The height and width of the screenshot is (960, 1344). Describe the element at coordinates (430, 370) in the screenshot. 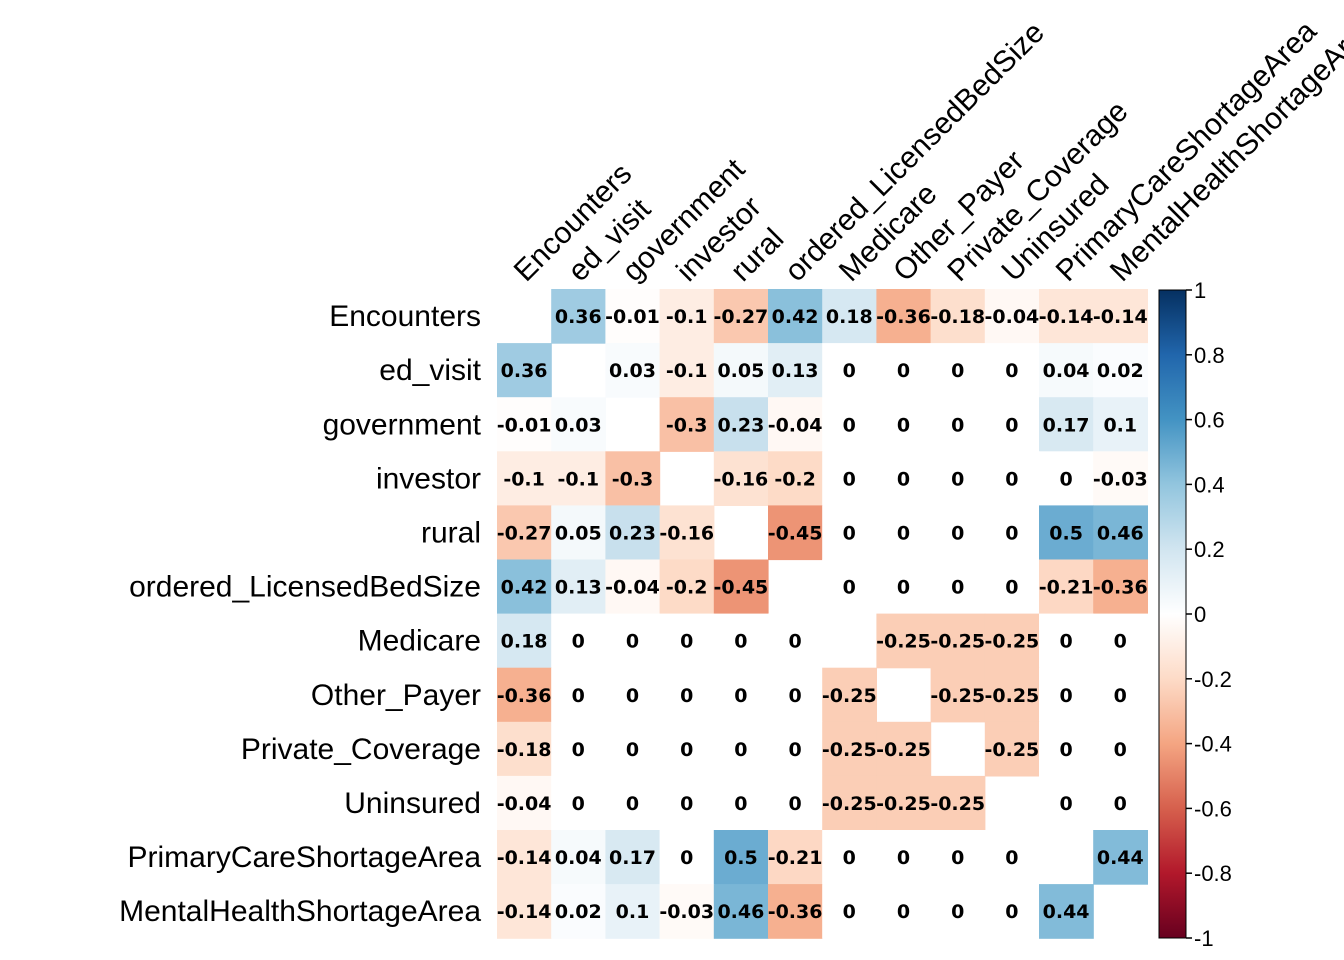

I see `row-label-1: ed_visit` at that location.